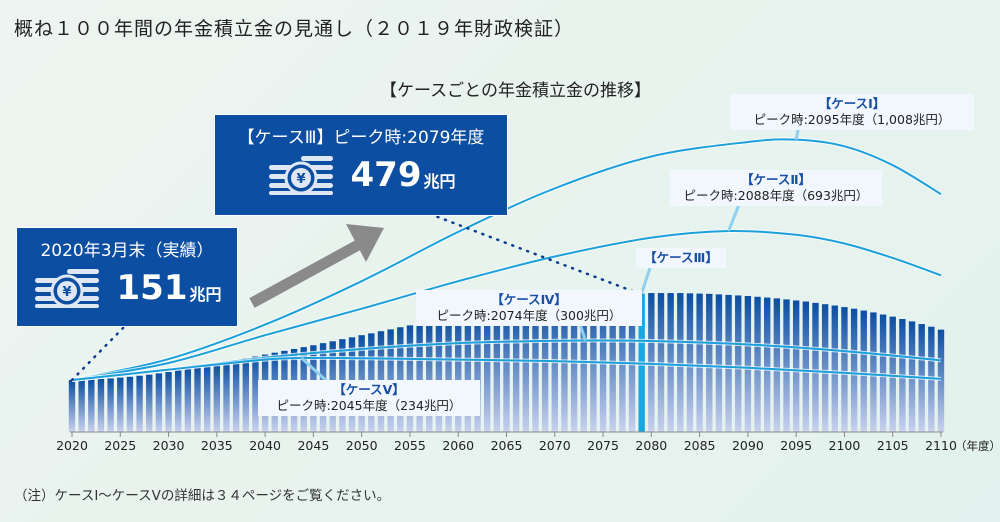 This screenshot has width=1000, height=522. What do you see at coordinates (516, 369) in the screenshot?
I see `bar-2066` at bounding box center [516, 369].